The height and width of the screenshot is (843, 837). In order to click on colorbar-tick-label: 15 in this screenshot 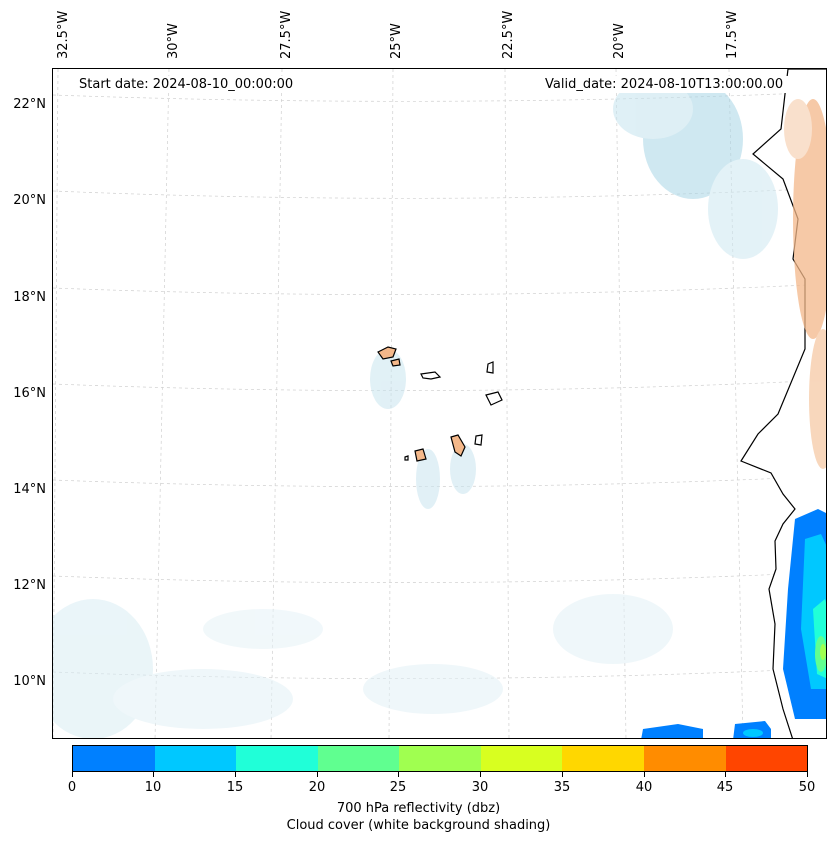, I will do `click(235, 787)`.